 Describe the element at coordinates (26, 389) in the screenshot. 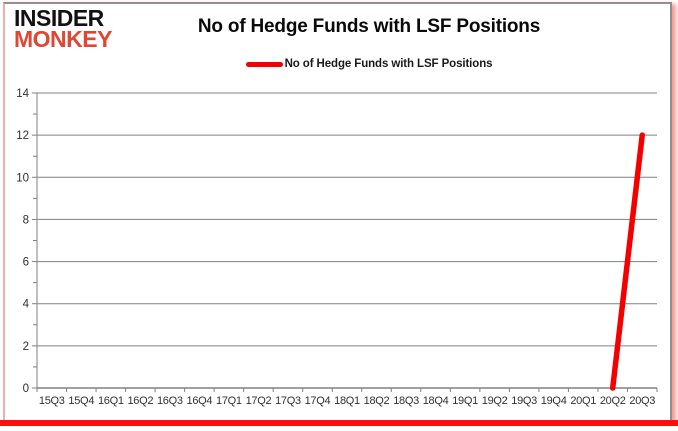

I see `y-tick-label: 0` at that location.